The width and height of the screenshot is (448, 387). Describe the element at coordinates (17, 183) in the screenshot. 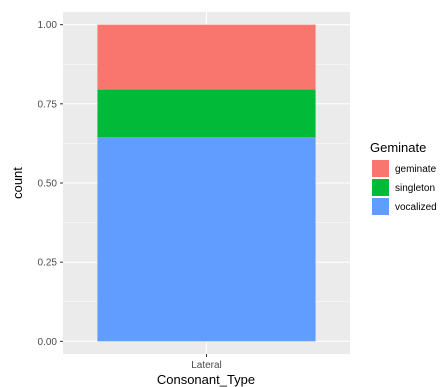

I see `y-axis-title: count` at that location.